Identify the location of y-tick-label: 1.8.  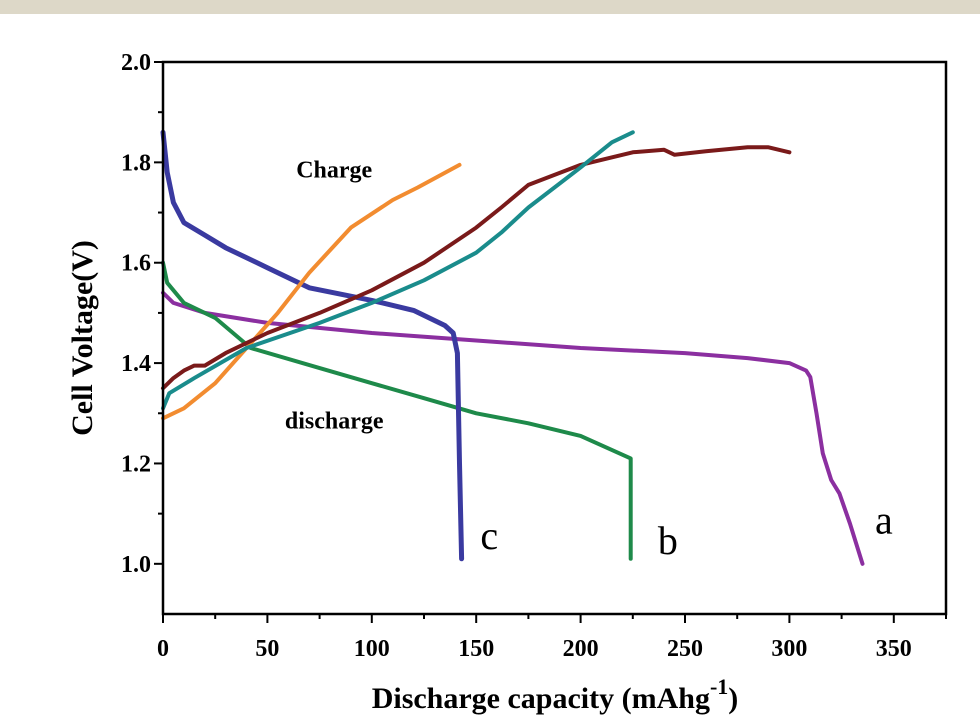
(136, 163).